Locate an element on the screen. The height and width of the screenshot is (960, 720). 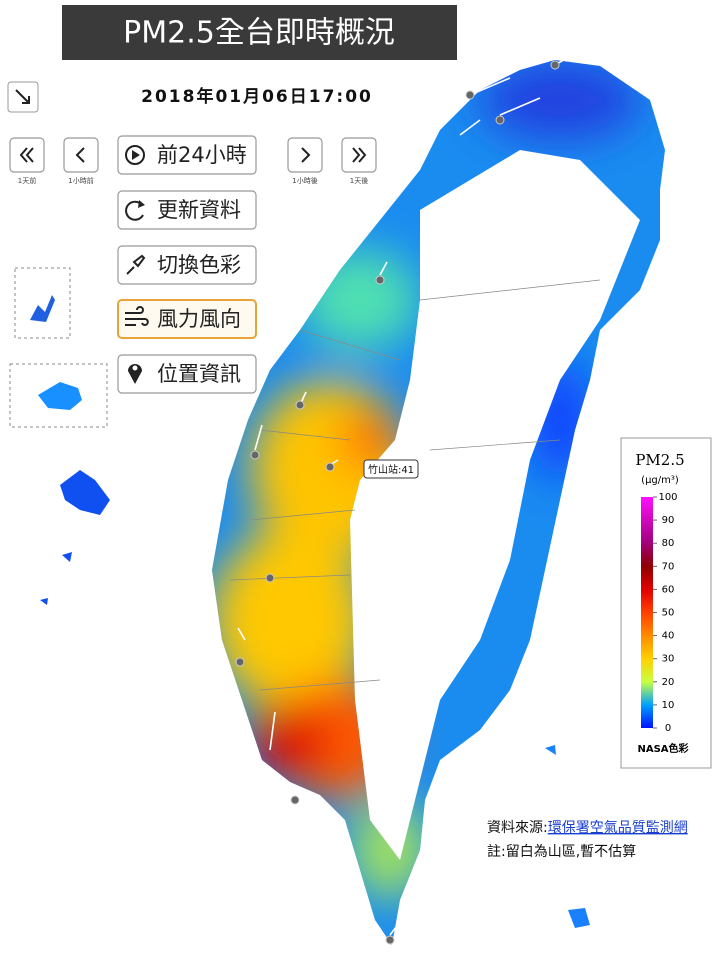
nav-hour-back is located at coordinates (81, 155).